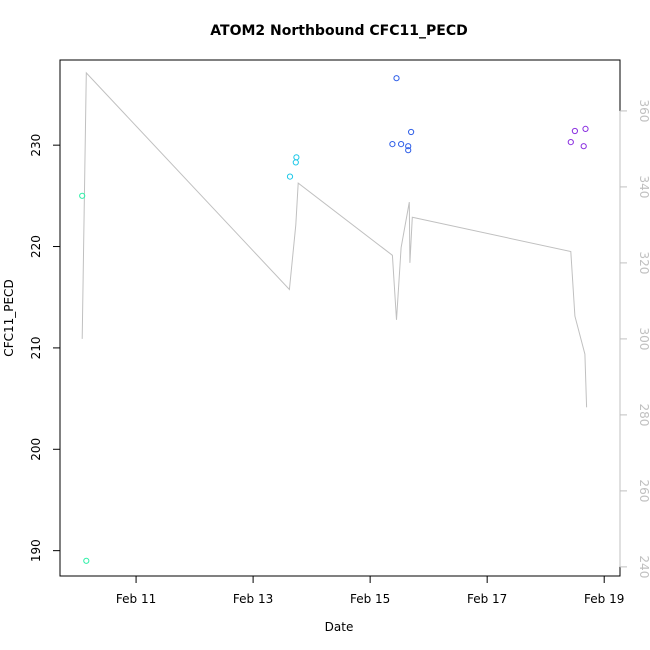  What do you see at coordinates (136, 599) in the screenshot?
I see `x-tick-label: Feb 11` at bounding box center [136, 599].